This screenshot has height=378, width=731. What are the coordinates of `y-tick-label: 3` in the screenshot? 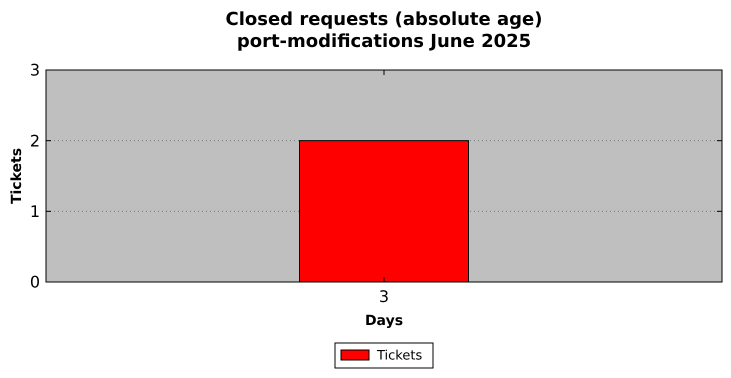 It's located at (35, 70).